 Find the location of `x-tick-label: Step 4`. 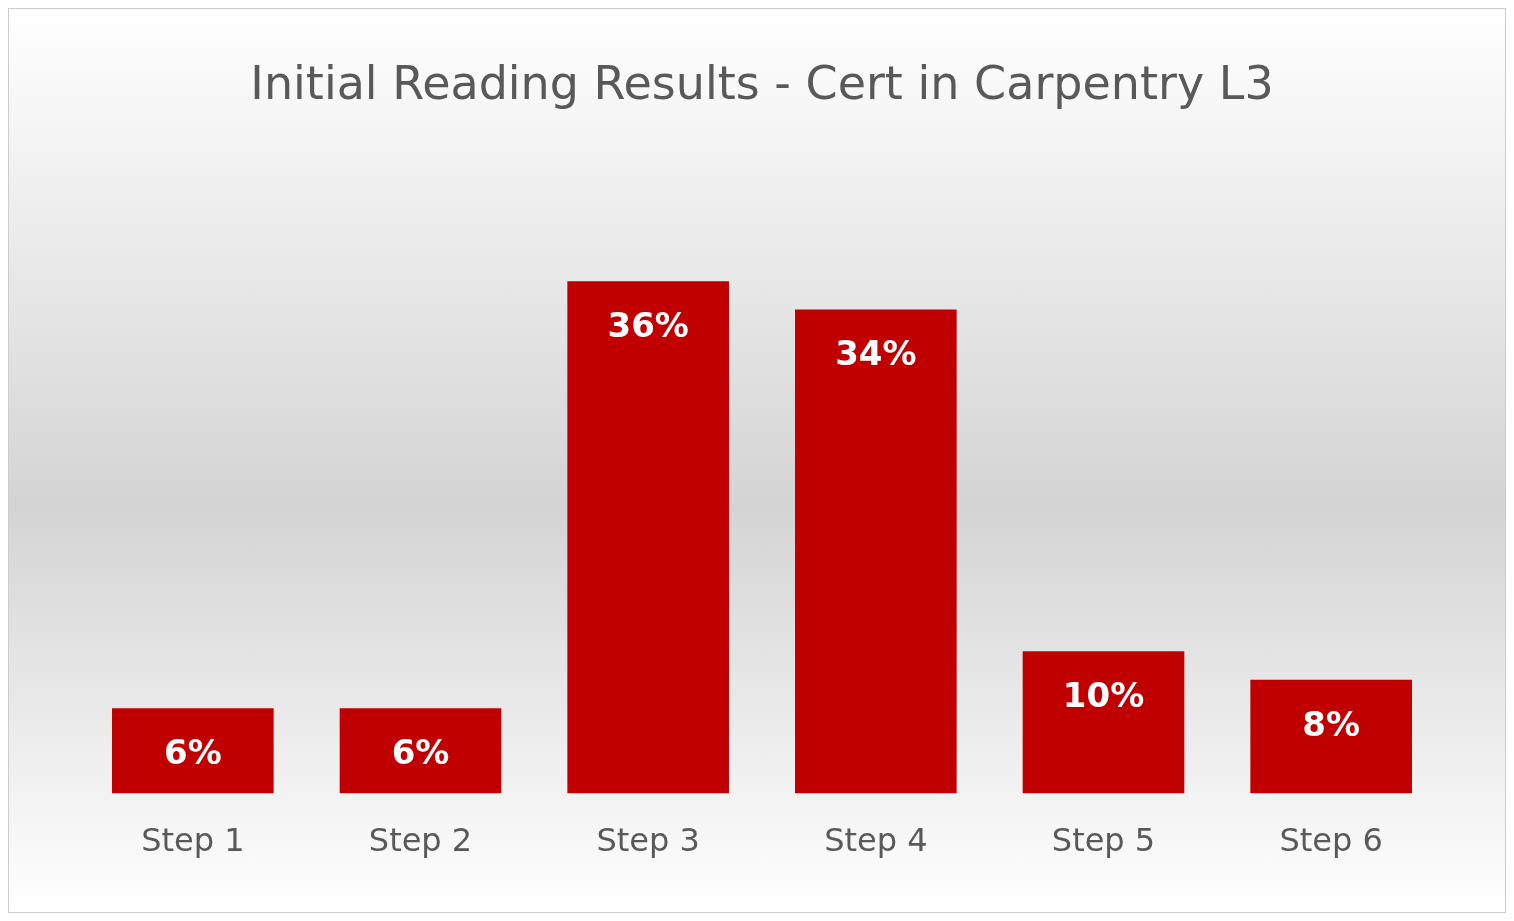

x-tick-label: Step 4 is located at coordinates (876, 840).